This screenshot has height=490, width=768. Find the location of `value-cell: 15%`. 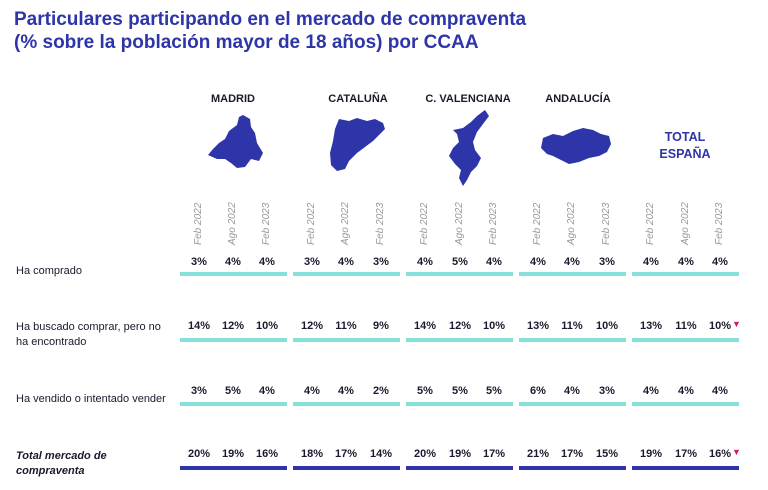

value-cell: 15% is located at coordinates (607, 454).